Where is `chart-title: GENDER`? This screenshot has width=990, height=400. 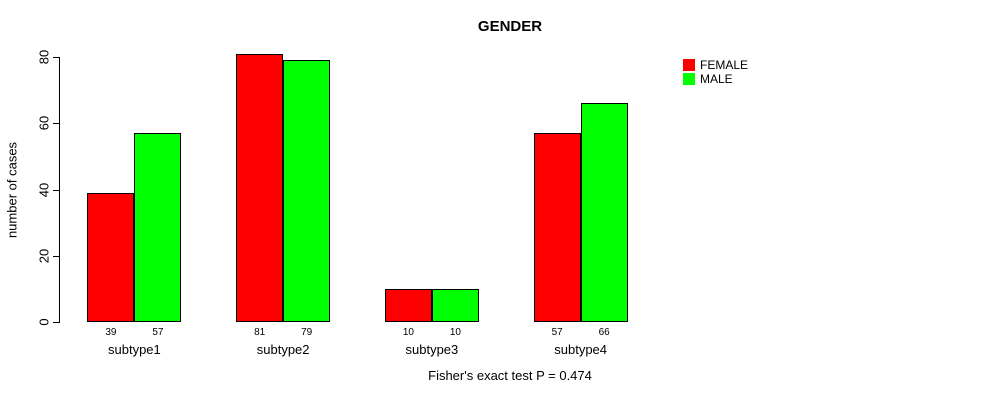
chart-title: GENDER is located at coordinates (510, 26).